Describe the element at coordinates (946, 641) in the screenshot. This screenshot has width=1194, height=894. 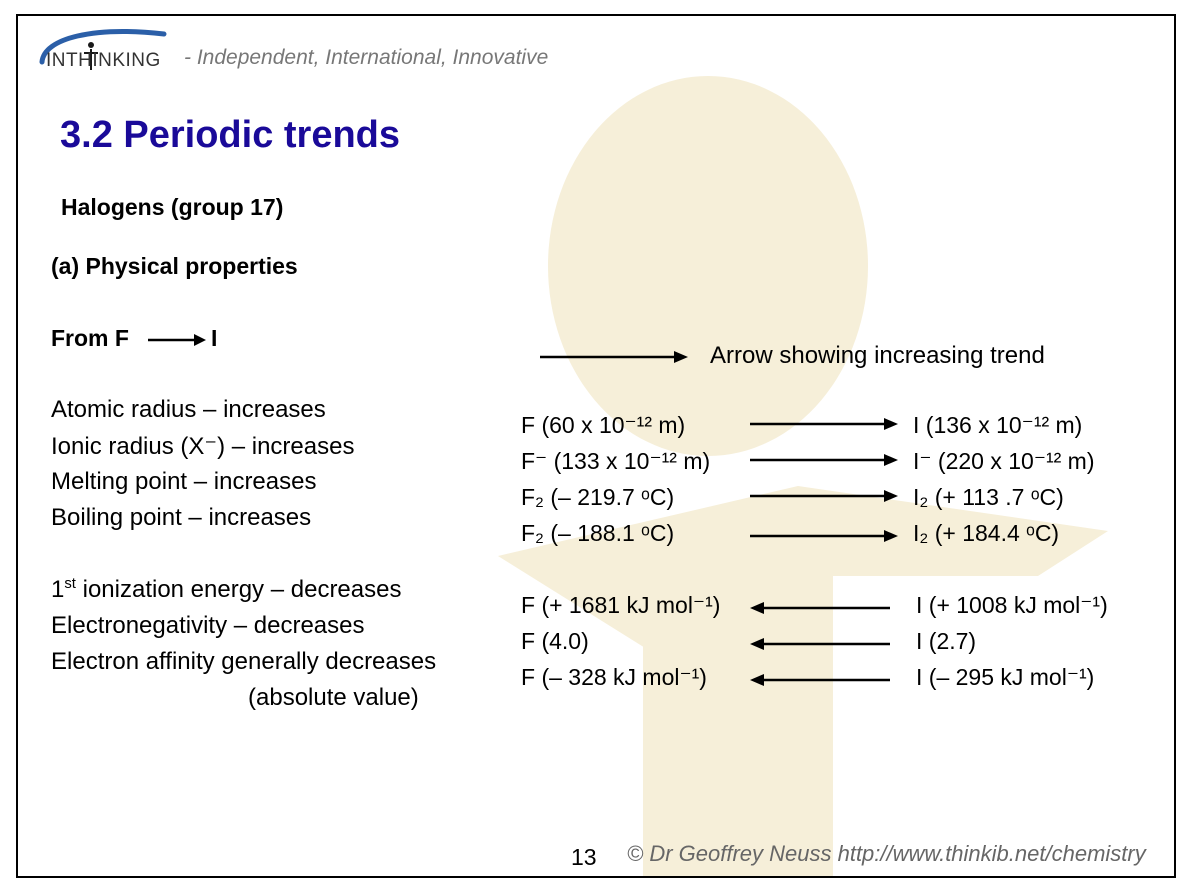
I see `electronegativity-i: I (2.7)` at that location.